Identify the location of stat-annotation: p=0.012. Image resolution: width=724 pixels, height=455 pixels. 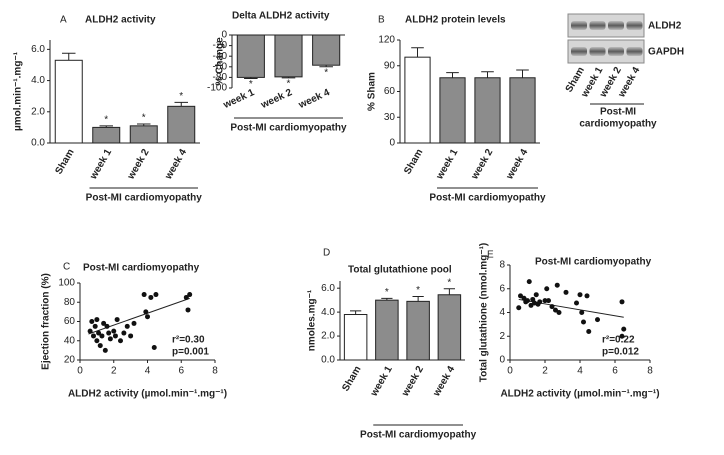
(620, 352).